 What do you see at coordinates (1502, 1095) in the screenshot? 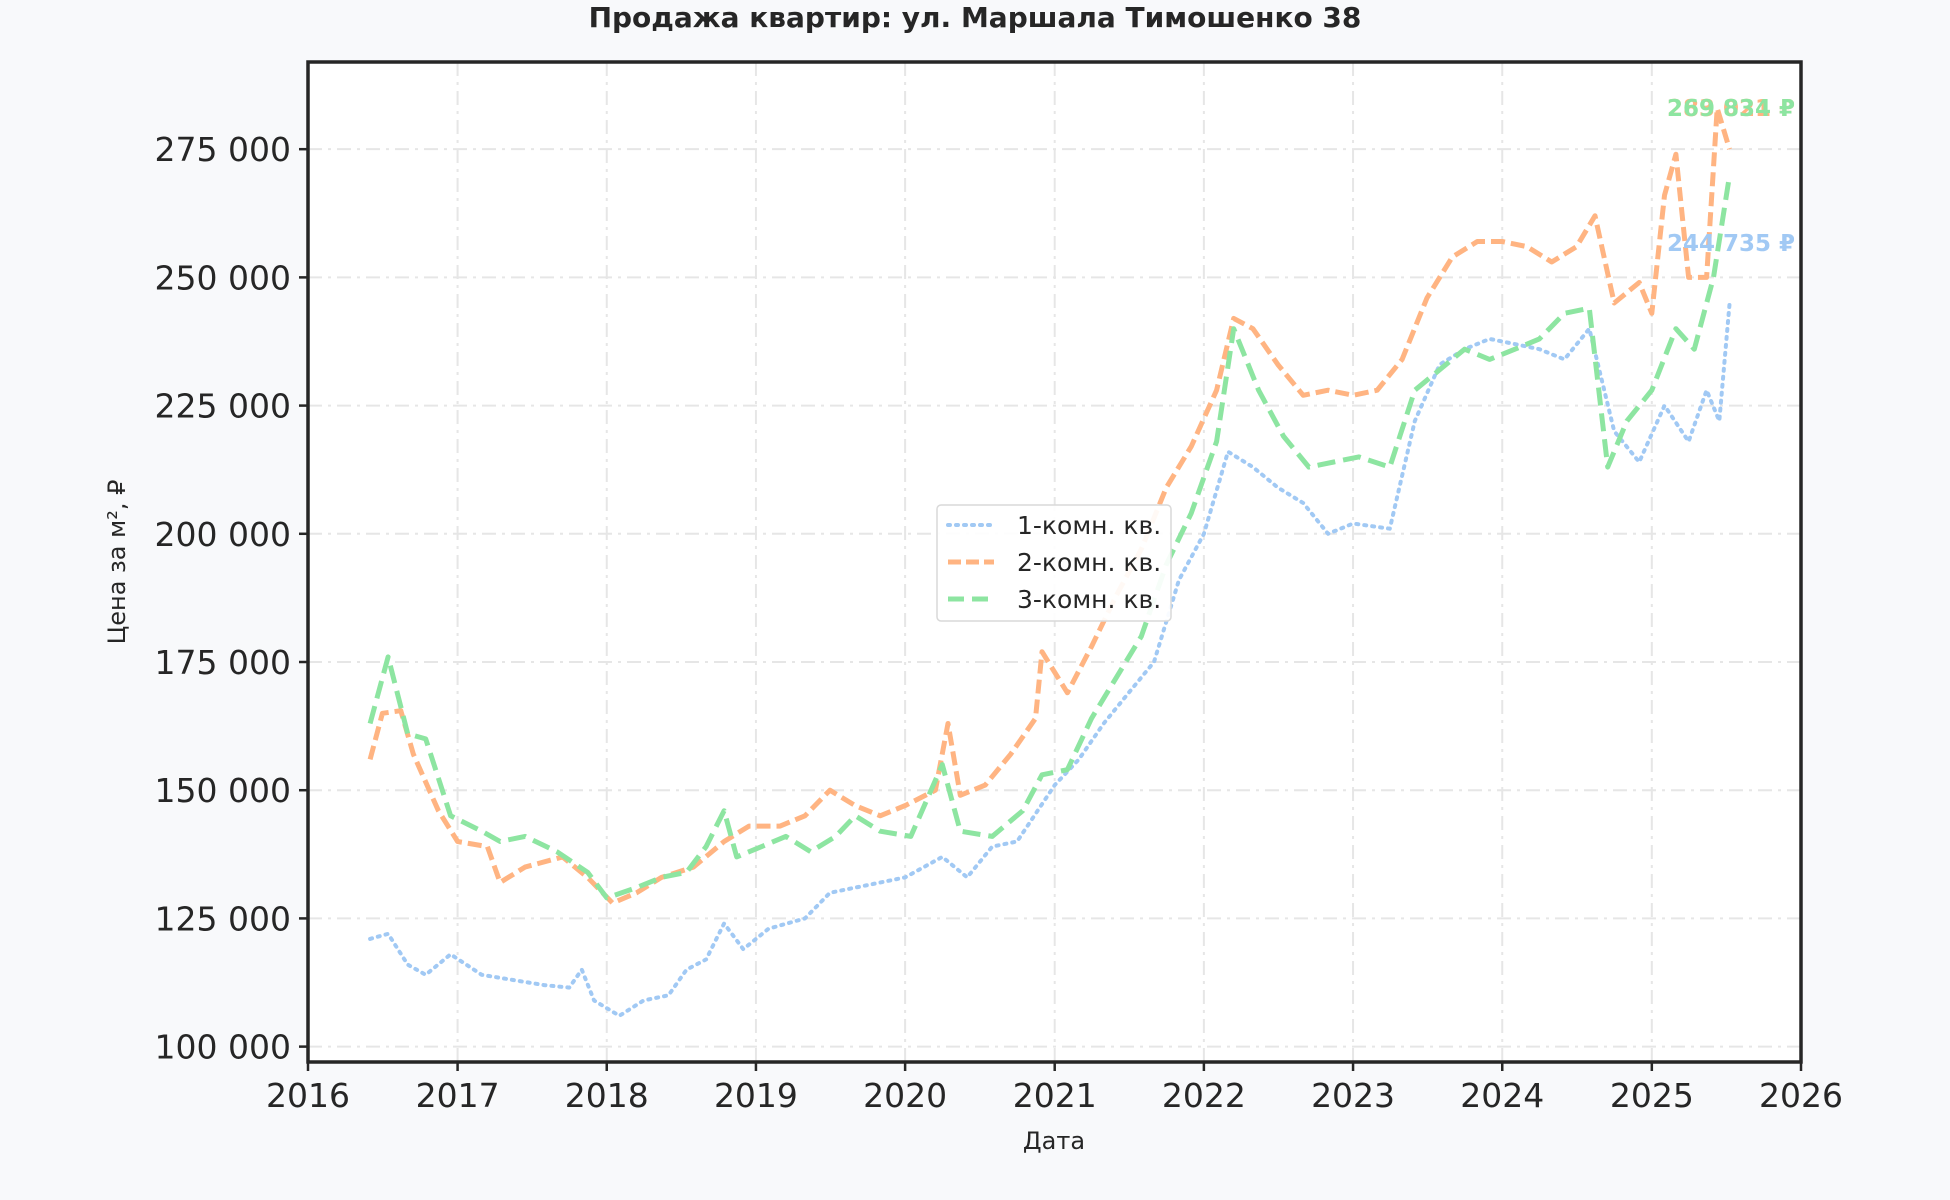
I see `x-tick-label: 2024` at bounding box center [1502, 1095].